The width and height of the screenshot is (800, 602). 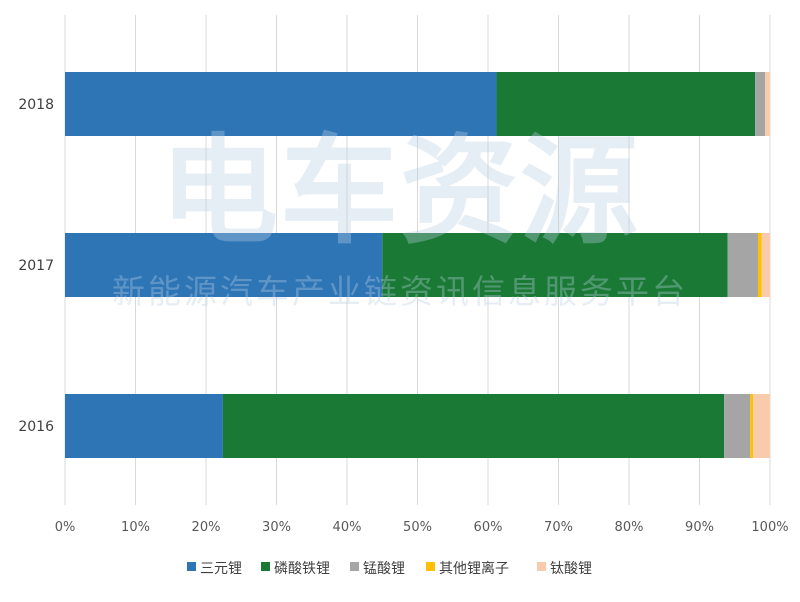 What do you see at coordinates (276, 527) in the screenshot?
I see `x-tick-label: 30%` at bounding box center [276, 527].